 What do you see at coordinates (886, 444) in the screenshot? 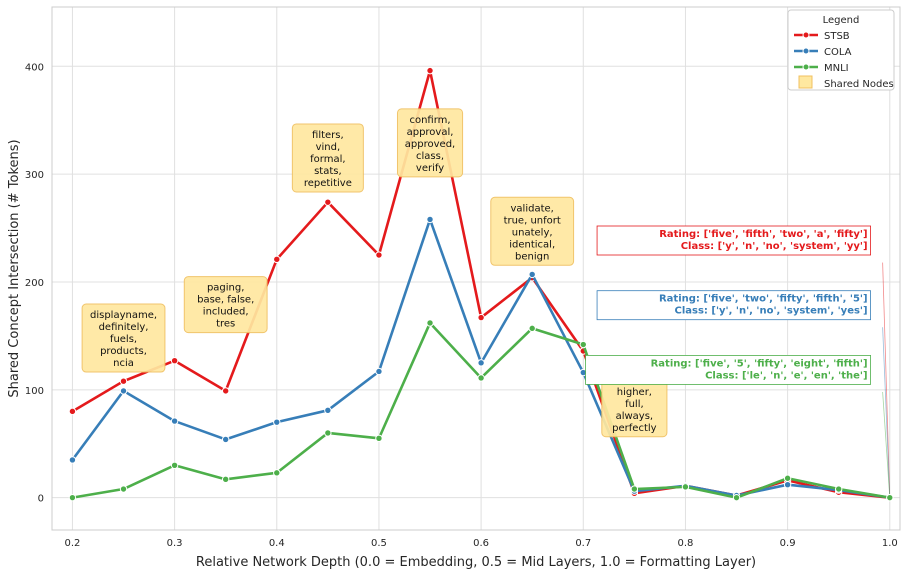
I see `connector-mnli` at bounding box center [886, 444].